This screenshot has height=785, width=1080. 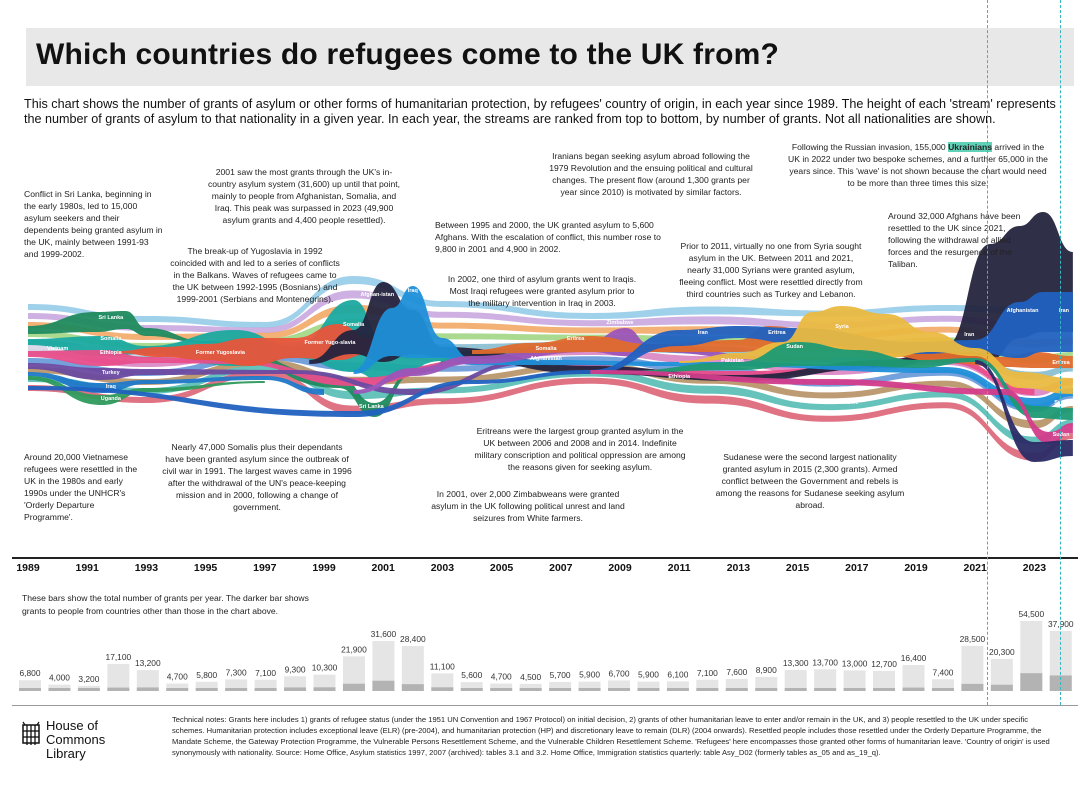 What do you see at coordinates (738, 568) in the screenshot?
I see `x-tick-label-2013: 2013` at bounding box center [738, 568].